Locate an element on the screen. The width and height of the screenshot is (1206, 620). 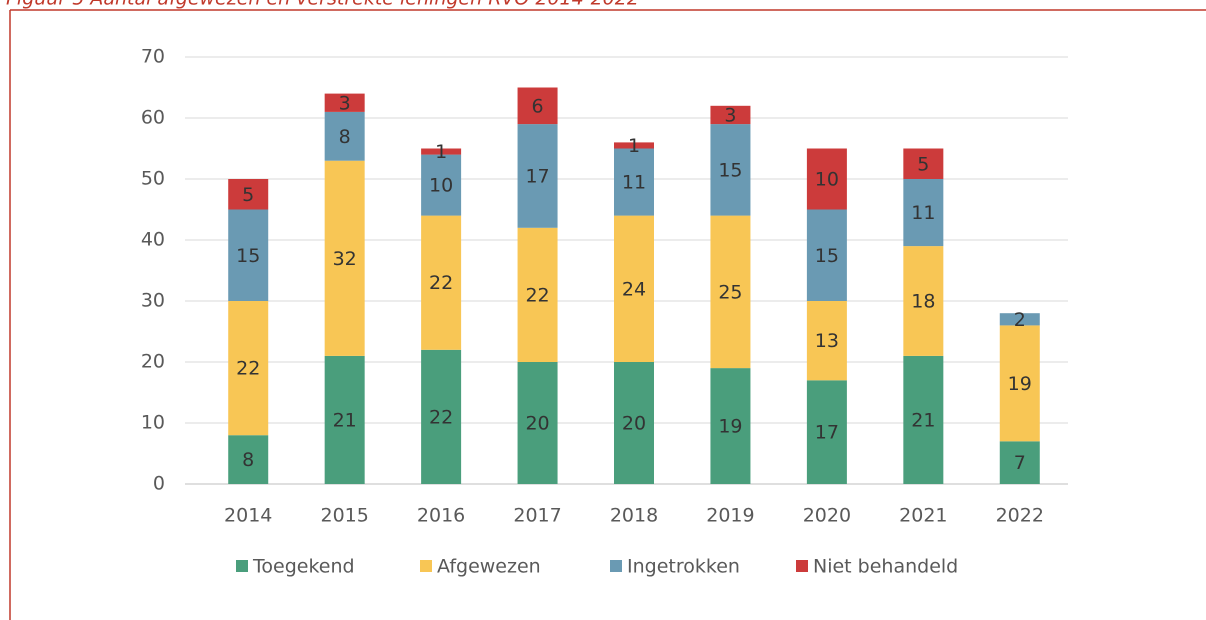
legend-label: Afgewezen is located at coordinates (489, 567).